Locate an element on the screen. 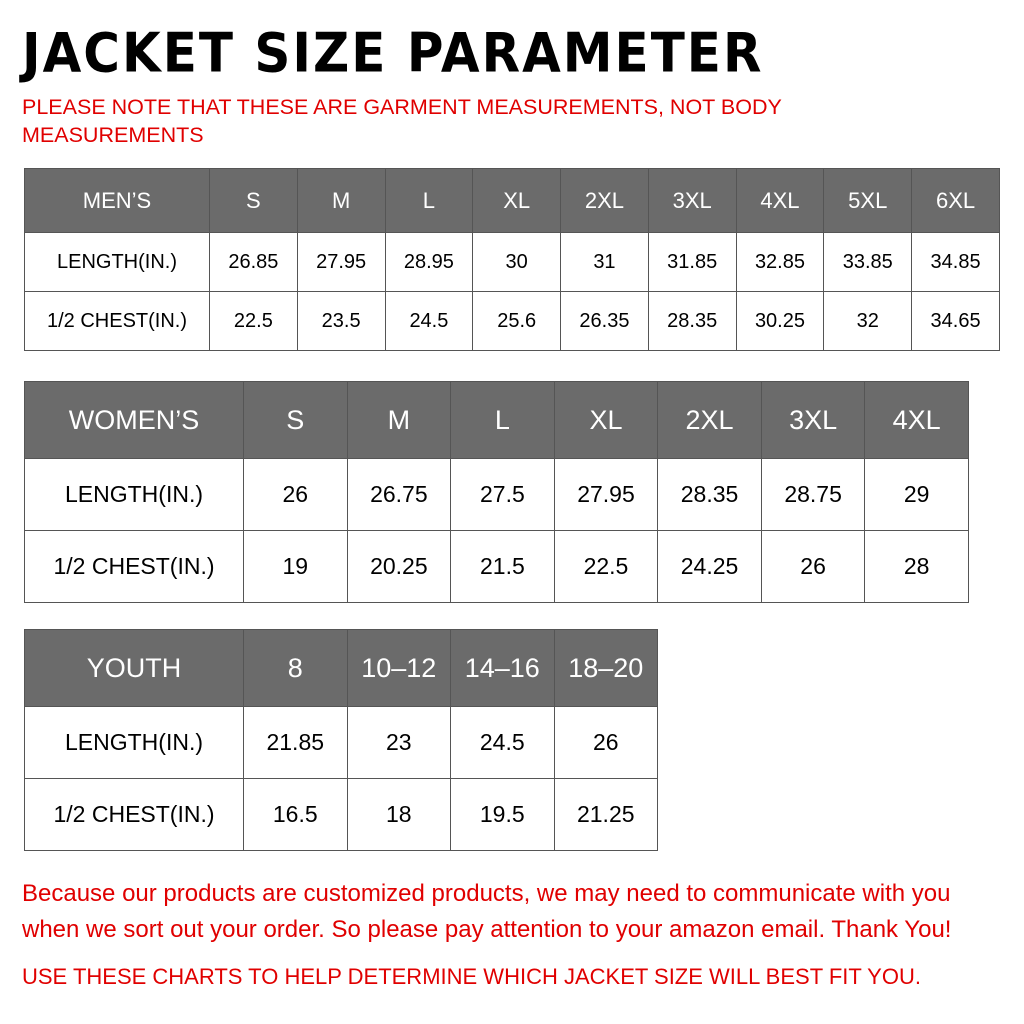 Image resolution: width=1024 pixels, height=1024 pixels. women-length-row: LENGTH(IN.) 26 26.75 27.5 27.95 28.35 28.75 29 is located at coordinates (496, 494).